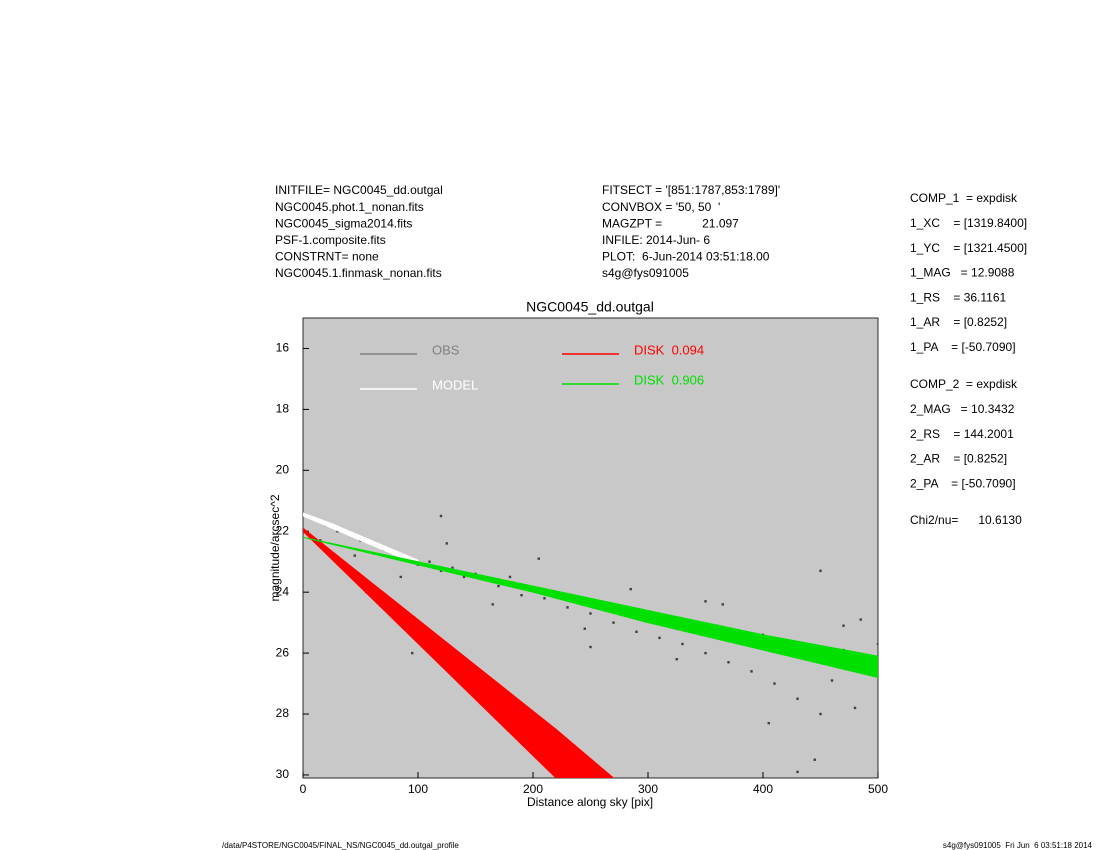 The height and width of the screenshot is (850, 1100). What do you see at coordinates (283, 713) in the screenshot?
I see `y-tick-label: 28` at bounding box center [283, 713].